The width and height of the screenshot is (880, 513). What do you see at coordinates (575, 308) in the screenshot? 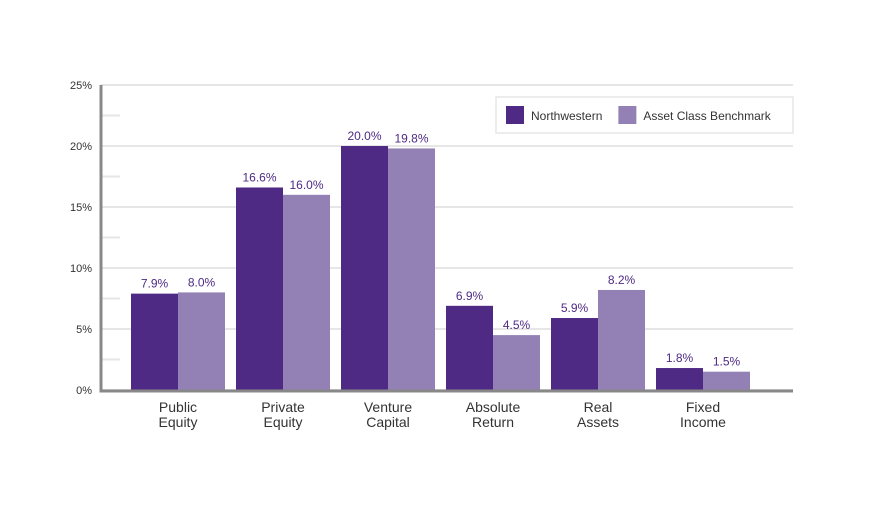
I see `data-label: 5.9%` at bounding box center [575, 308].